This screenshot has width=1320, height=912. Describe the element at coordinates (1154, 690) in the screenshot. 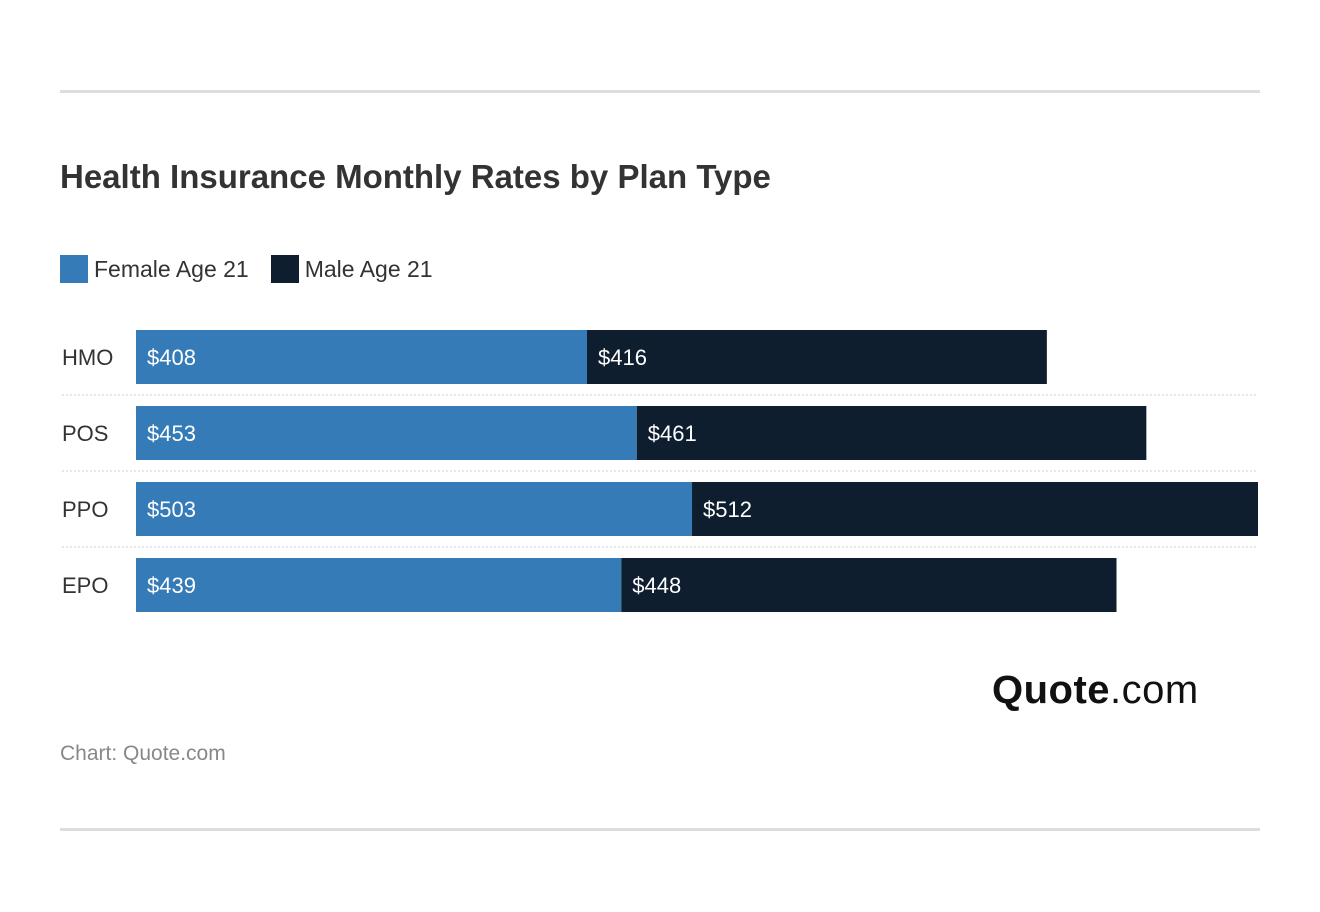

I see `logo-text-light: .com` at that location.